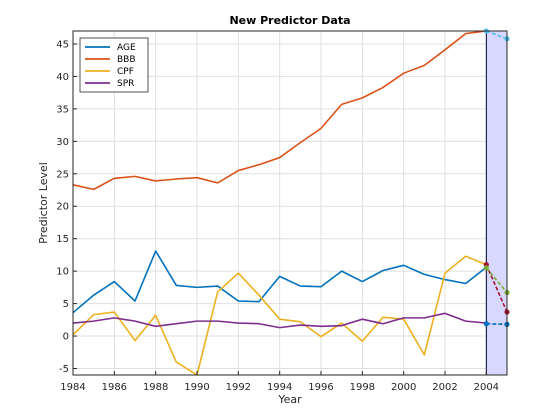 The height and width of the screenshot is (420, 560). I want to click on x-tick-label: 1996, so click(320, 387).